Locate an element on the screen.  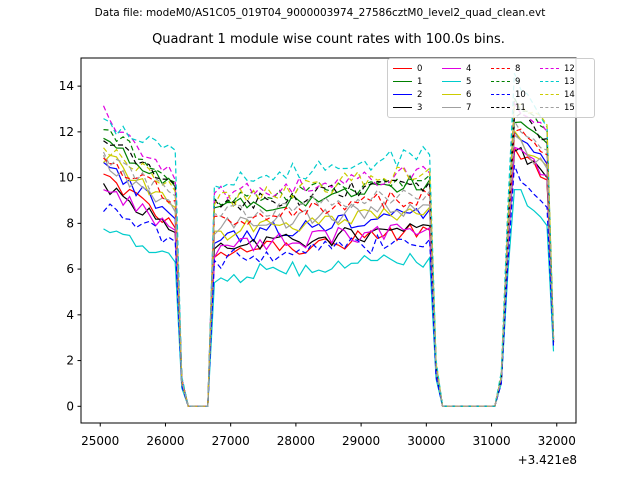
legend-entry-4: 4 is located at coordinates (466, 68).